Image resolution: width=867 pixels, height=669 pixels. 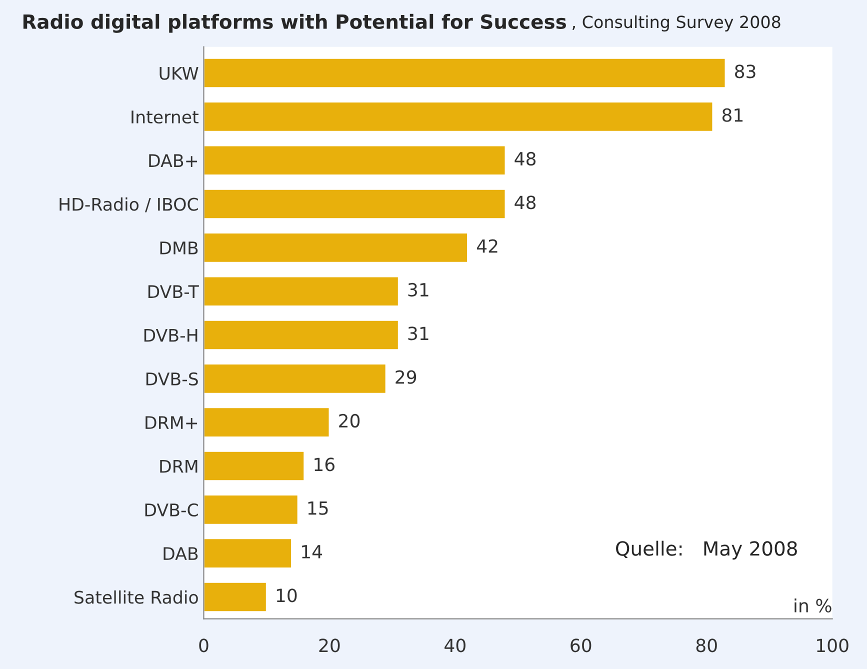 What do you see at coordinates (676, 23) in the screenshot?
I see `chart-subtitle: , Consulting Survey 2008` at bounding box center [676, 23].